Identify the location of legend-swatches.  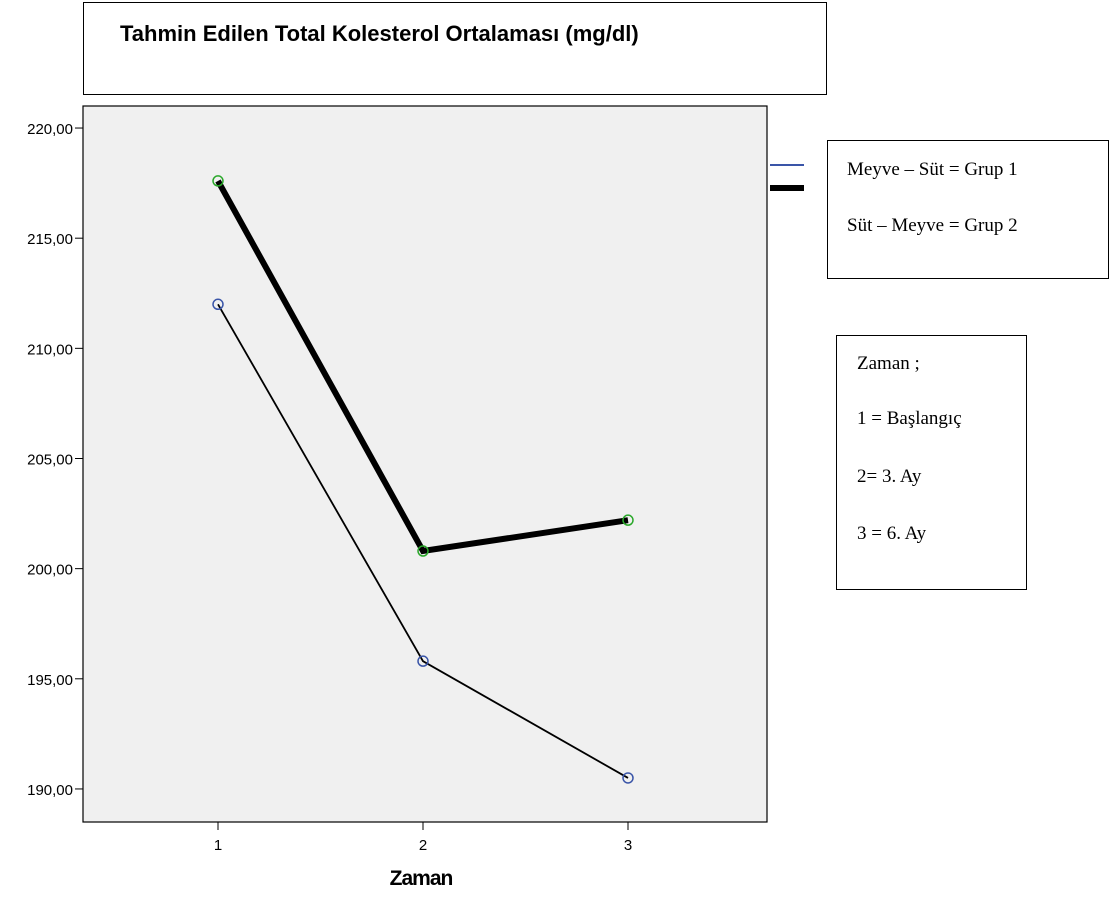
(787, 177).